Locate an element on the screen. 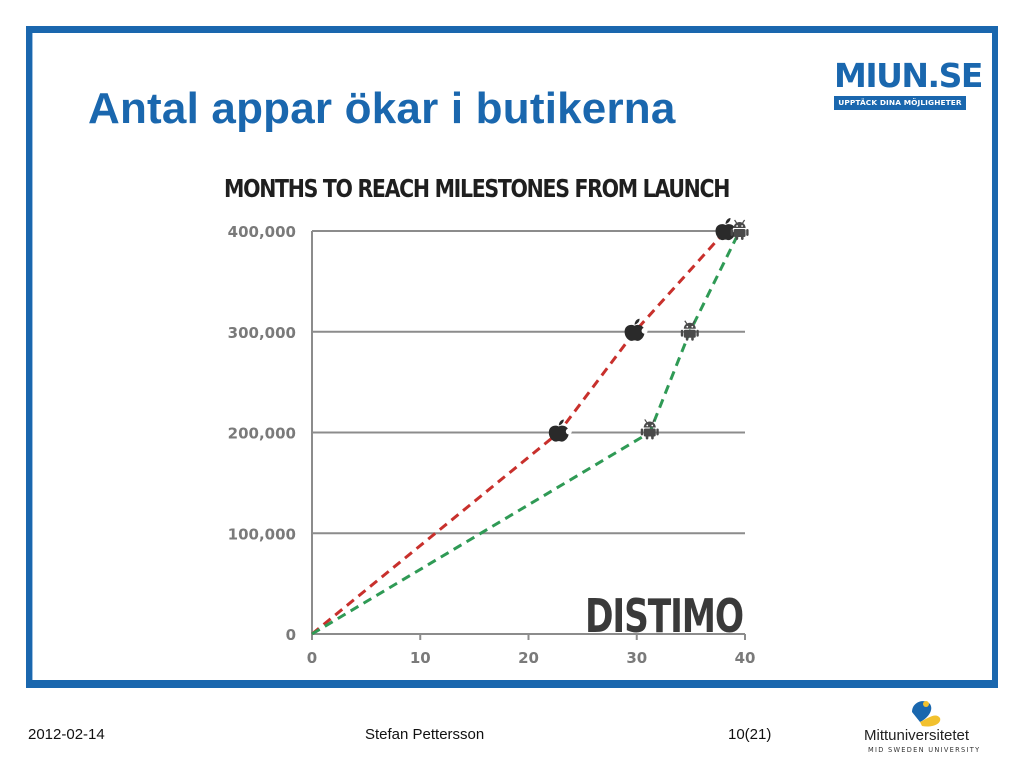 The height and width of the screenshot is (768, 1024). y-tick-label: 0 is located at coordinates (291, 635).